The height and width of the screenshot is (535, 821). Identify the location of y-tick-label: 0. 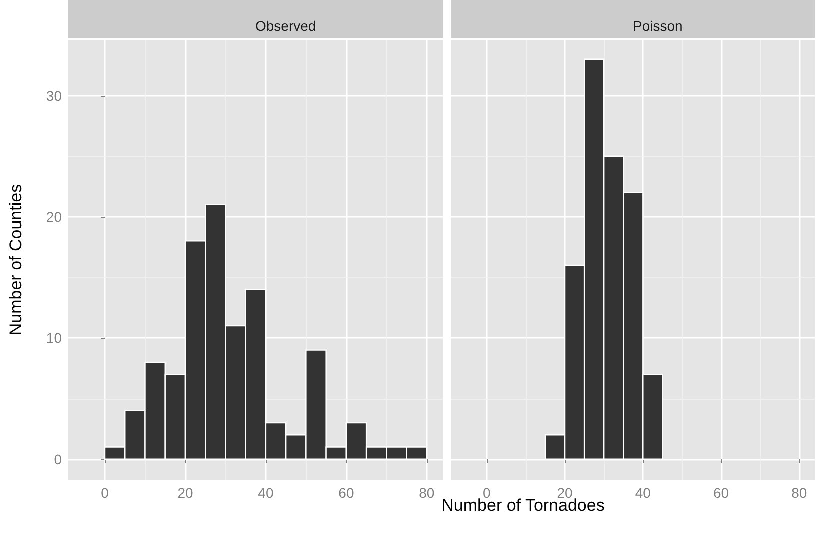
(58, 459).